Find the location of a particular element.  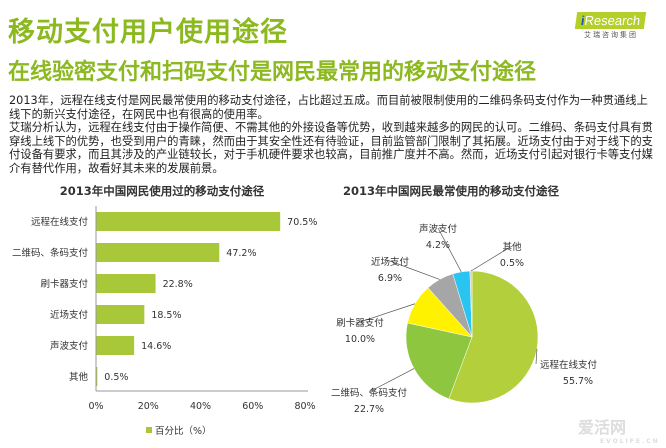

x-tick-label: 20% is located at coordinates (148, 406).